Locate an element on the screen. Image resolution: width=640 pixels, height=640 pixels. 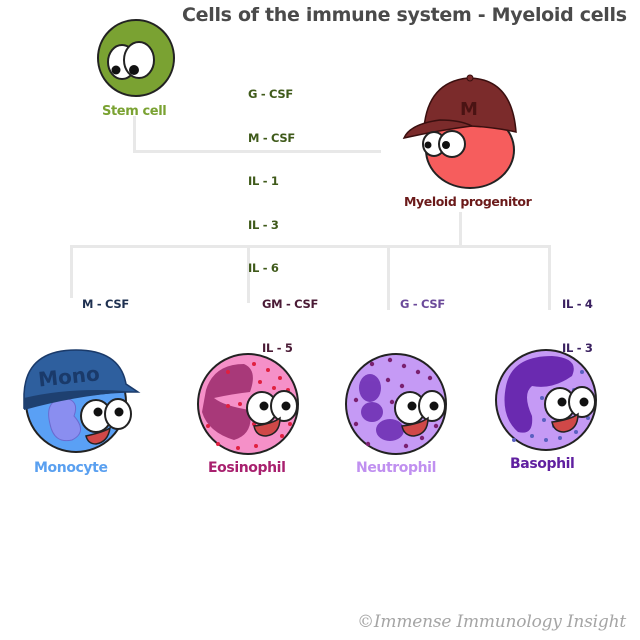
basophil-label: Basophil is located at coordinates (542, 464).